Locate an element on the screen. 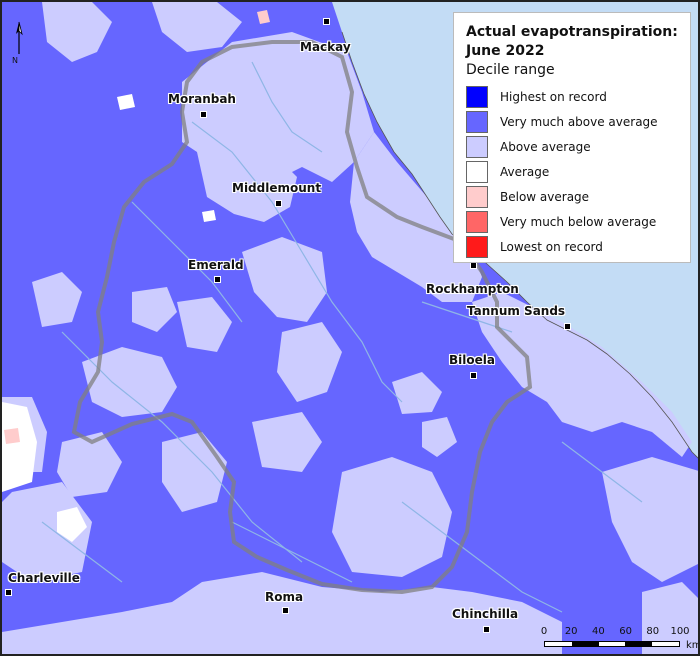 The image size is (700, 656). legend-title: Actual evapotranspiration: is located at coordinates (572, 32).